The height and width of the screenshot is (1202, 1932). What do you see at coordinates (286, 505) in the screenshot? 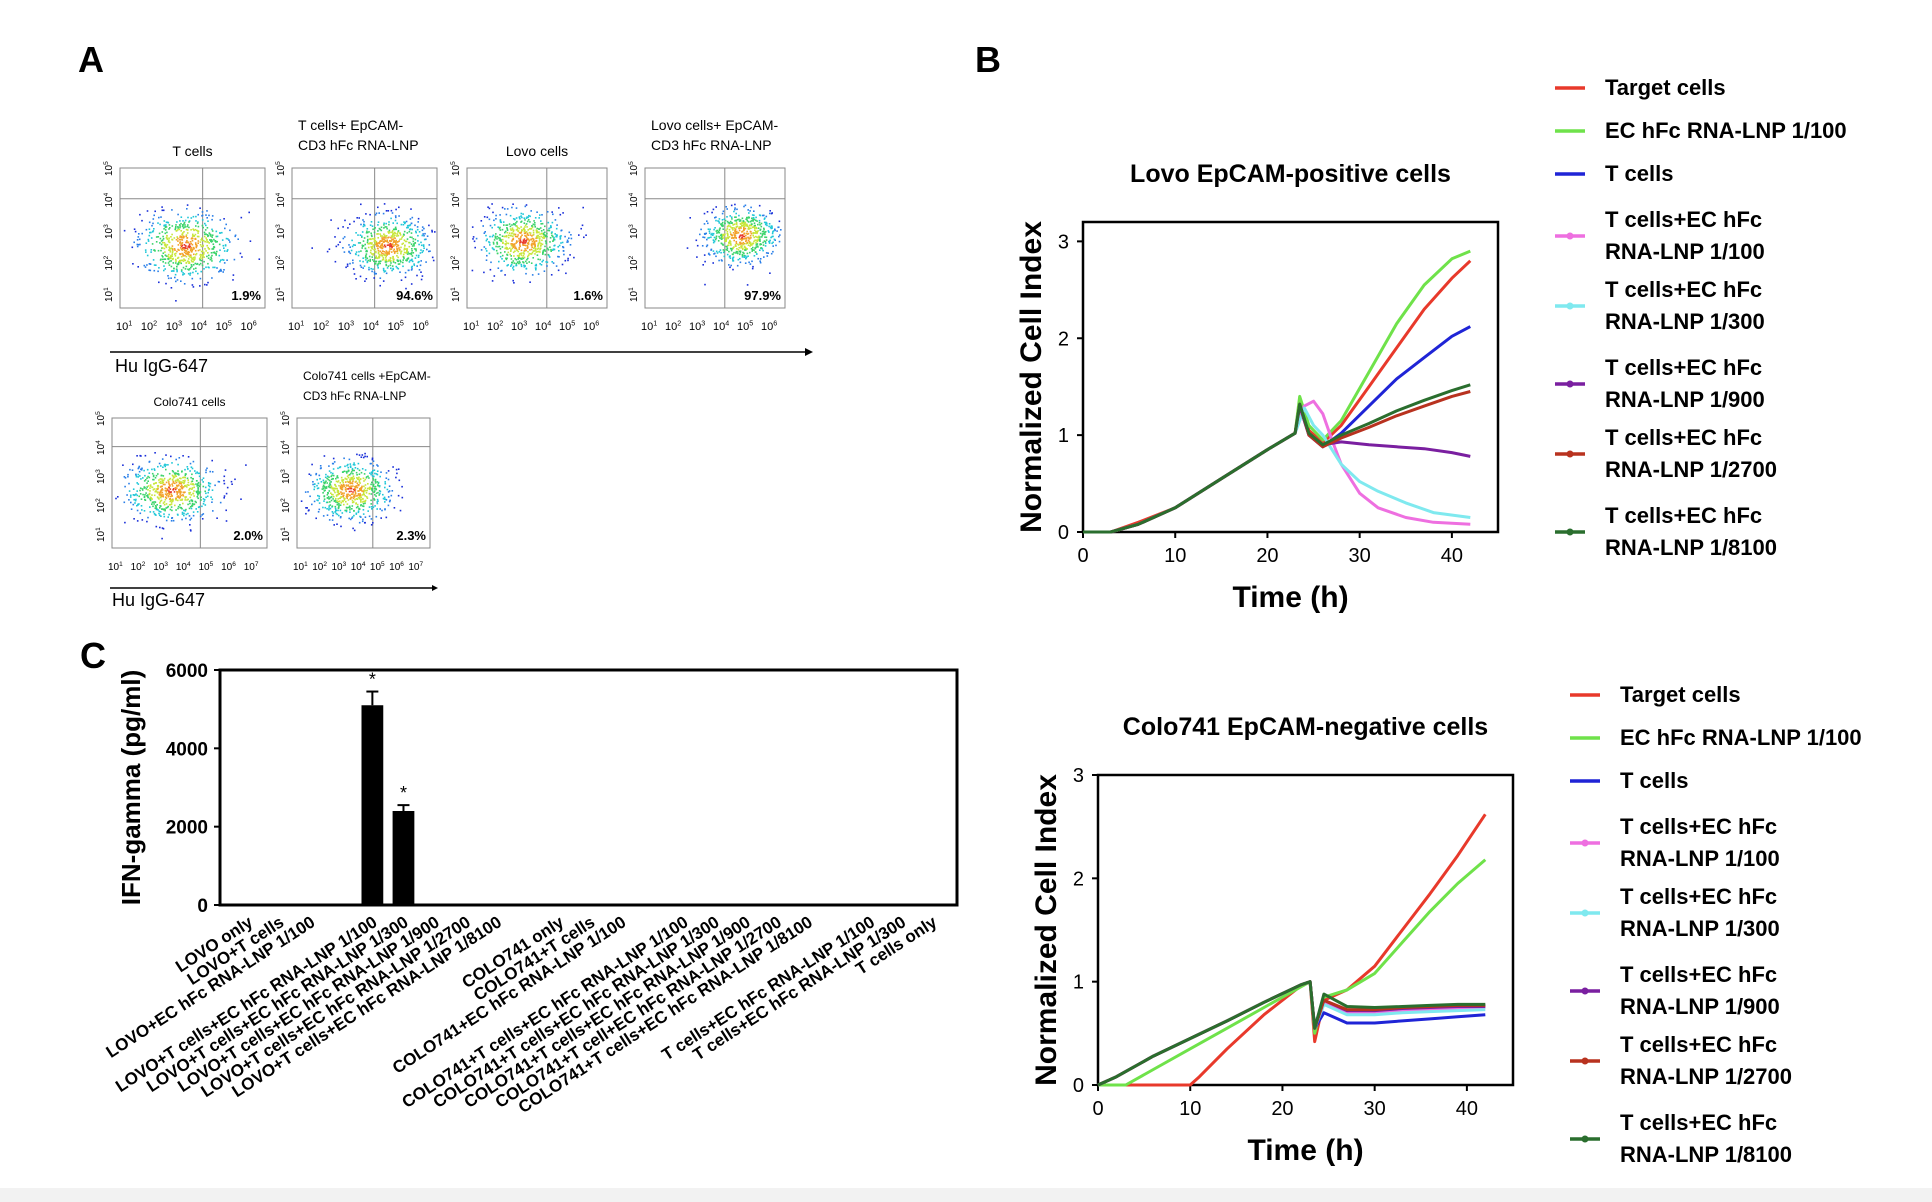
I see `flow-y-tick-label: 102` at bounding box center [286, 505].